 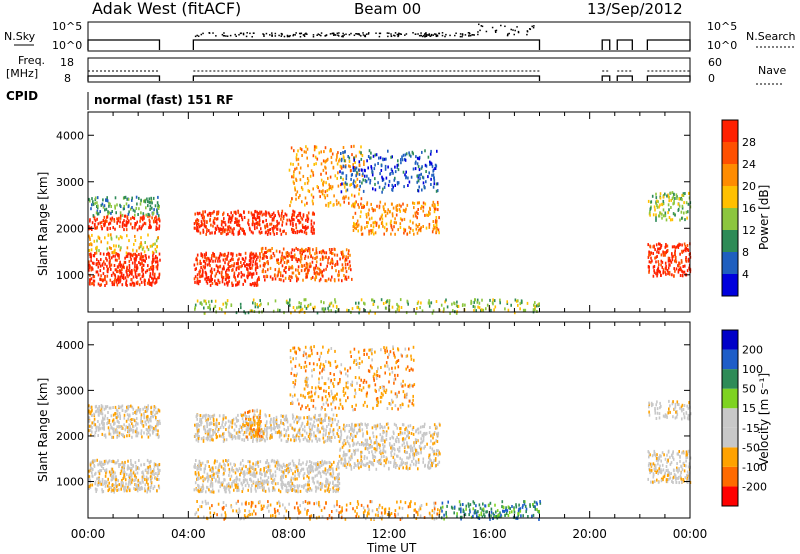 I want to click on colorbar-swatch, so click(x=730, y=131).